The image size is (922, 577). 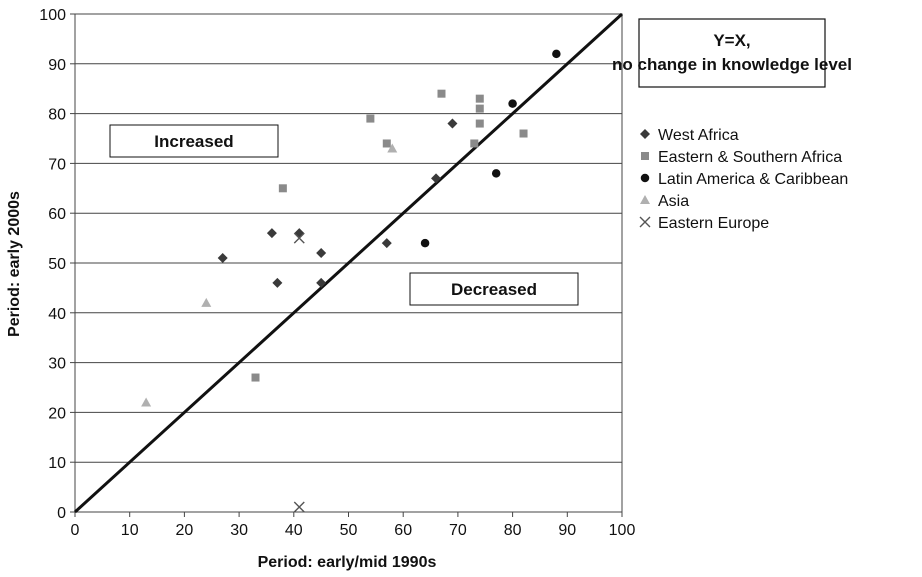 I want to click on reference-line-label: Y=X, no change in knowledge level, so click(x=732, y=52).